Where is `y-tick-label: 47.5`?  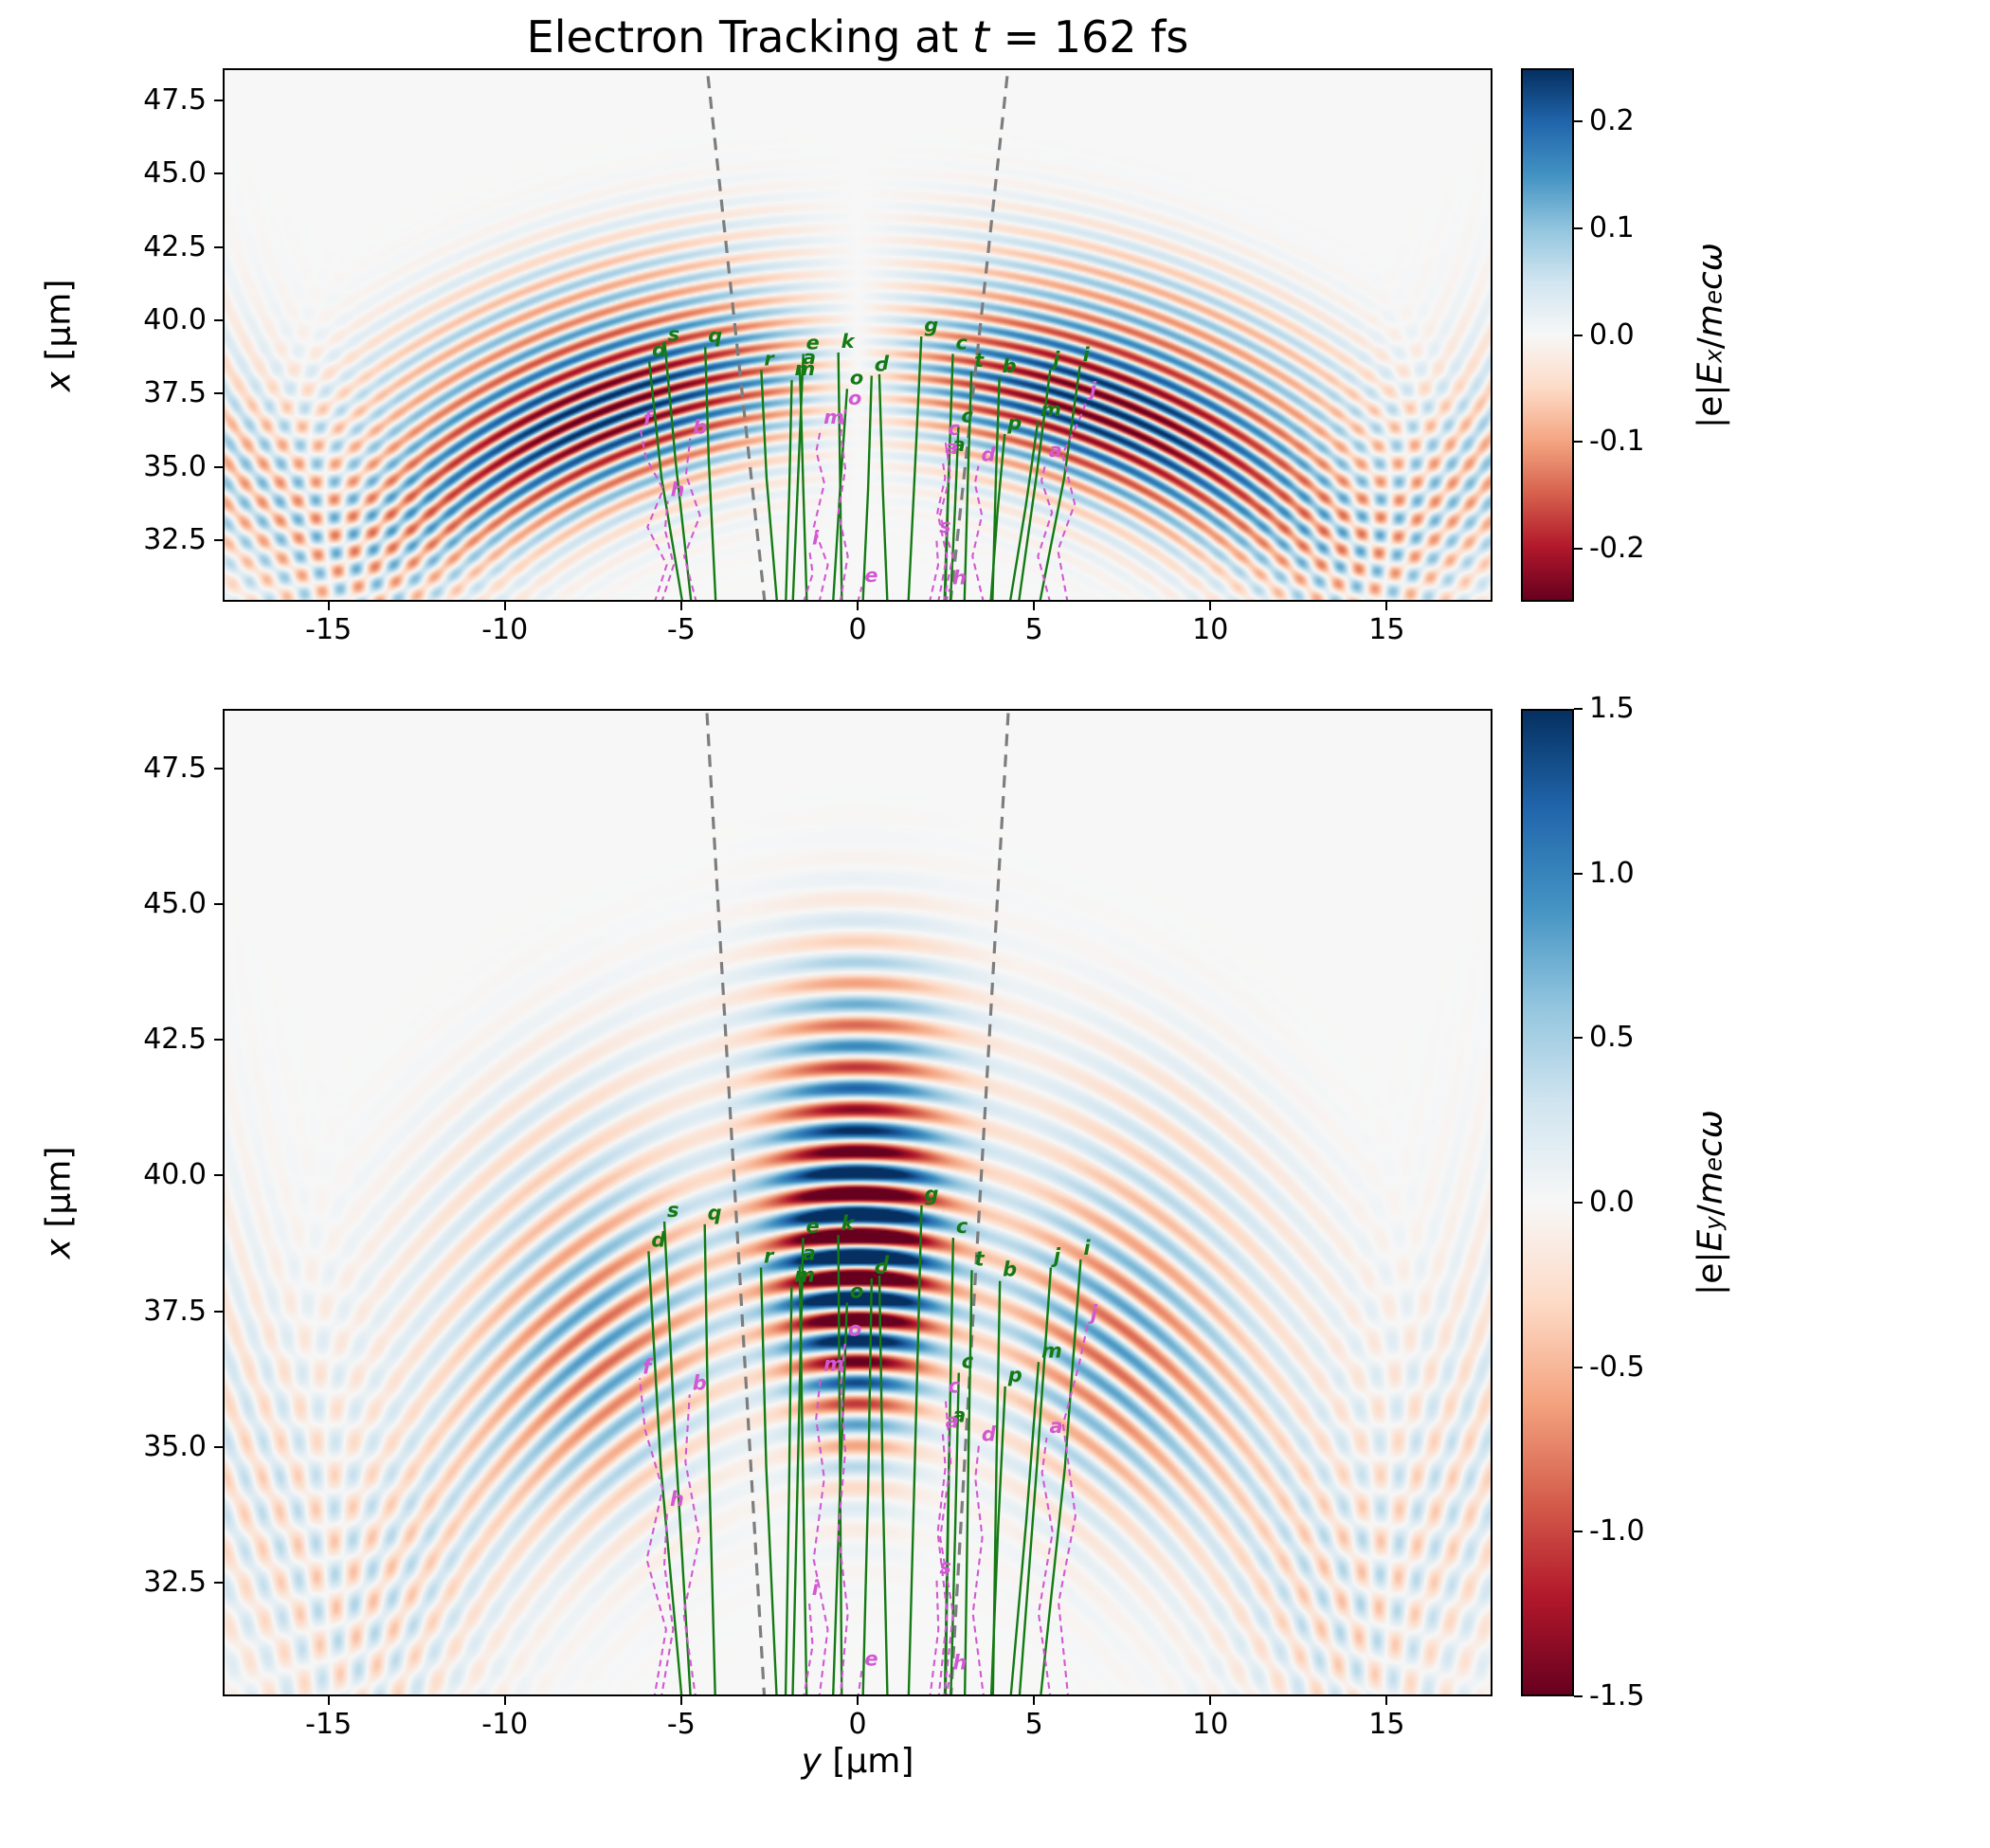 y-tick-label: 47.5 is located at coordinates (175, 101).